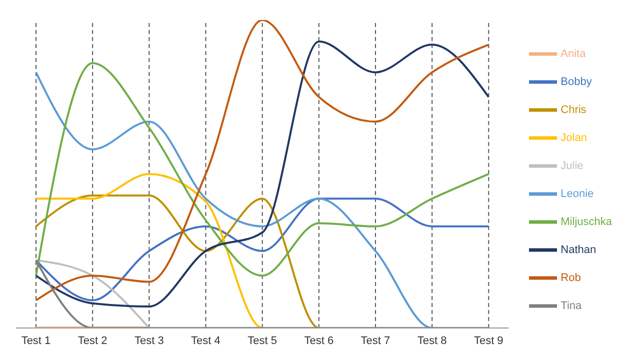  What do you see at coordinates (571, 306) in the screenshot?
I see `legend-label: Tina` at bounding box center [571, 306].